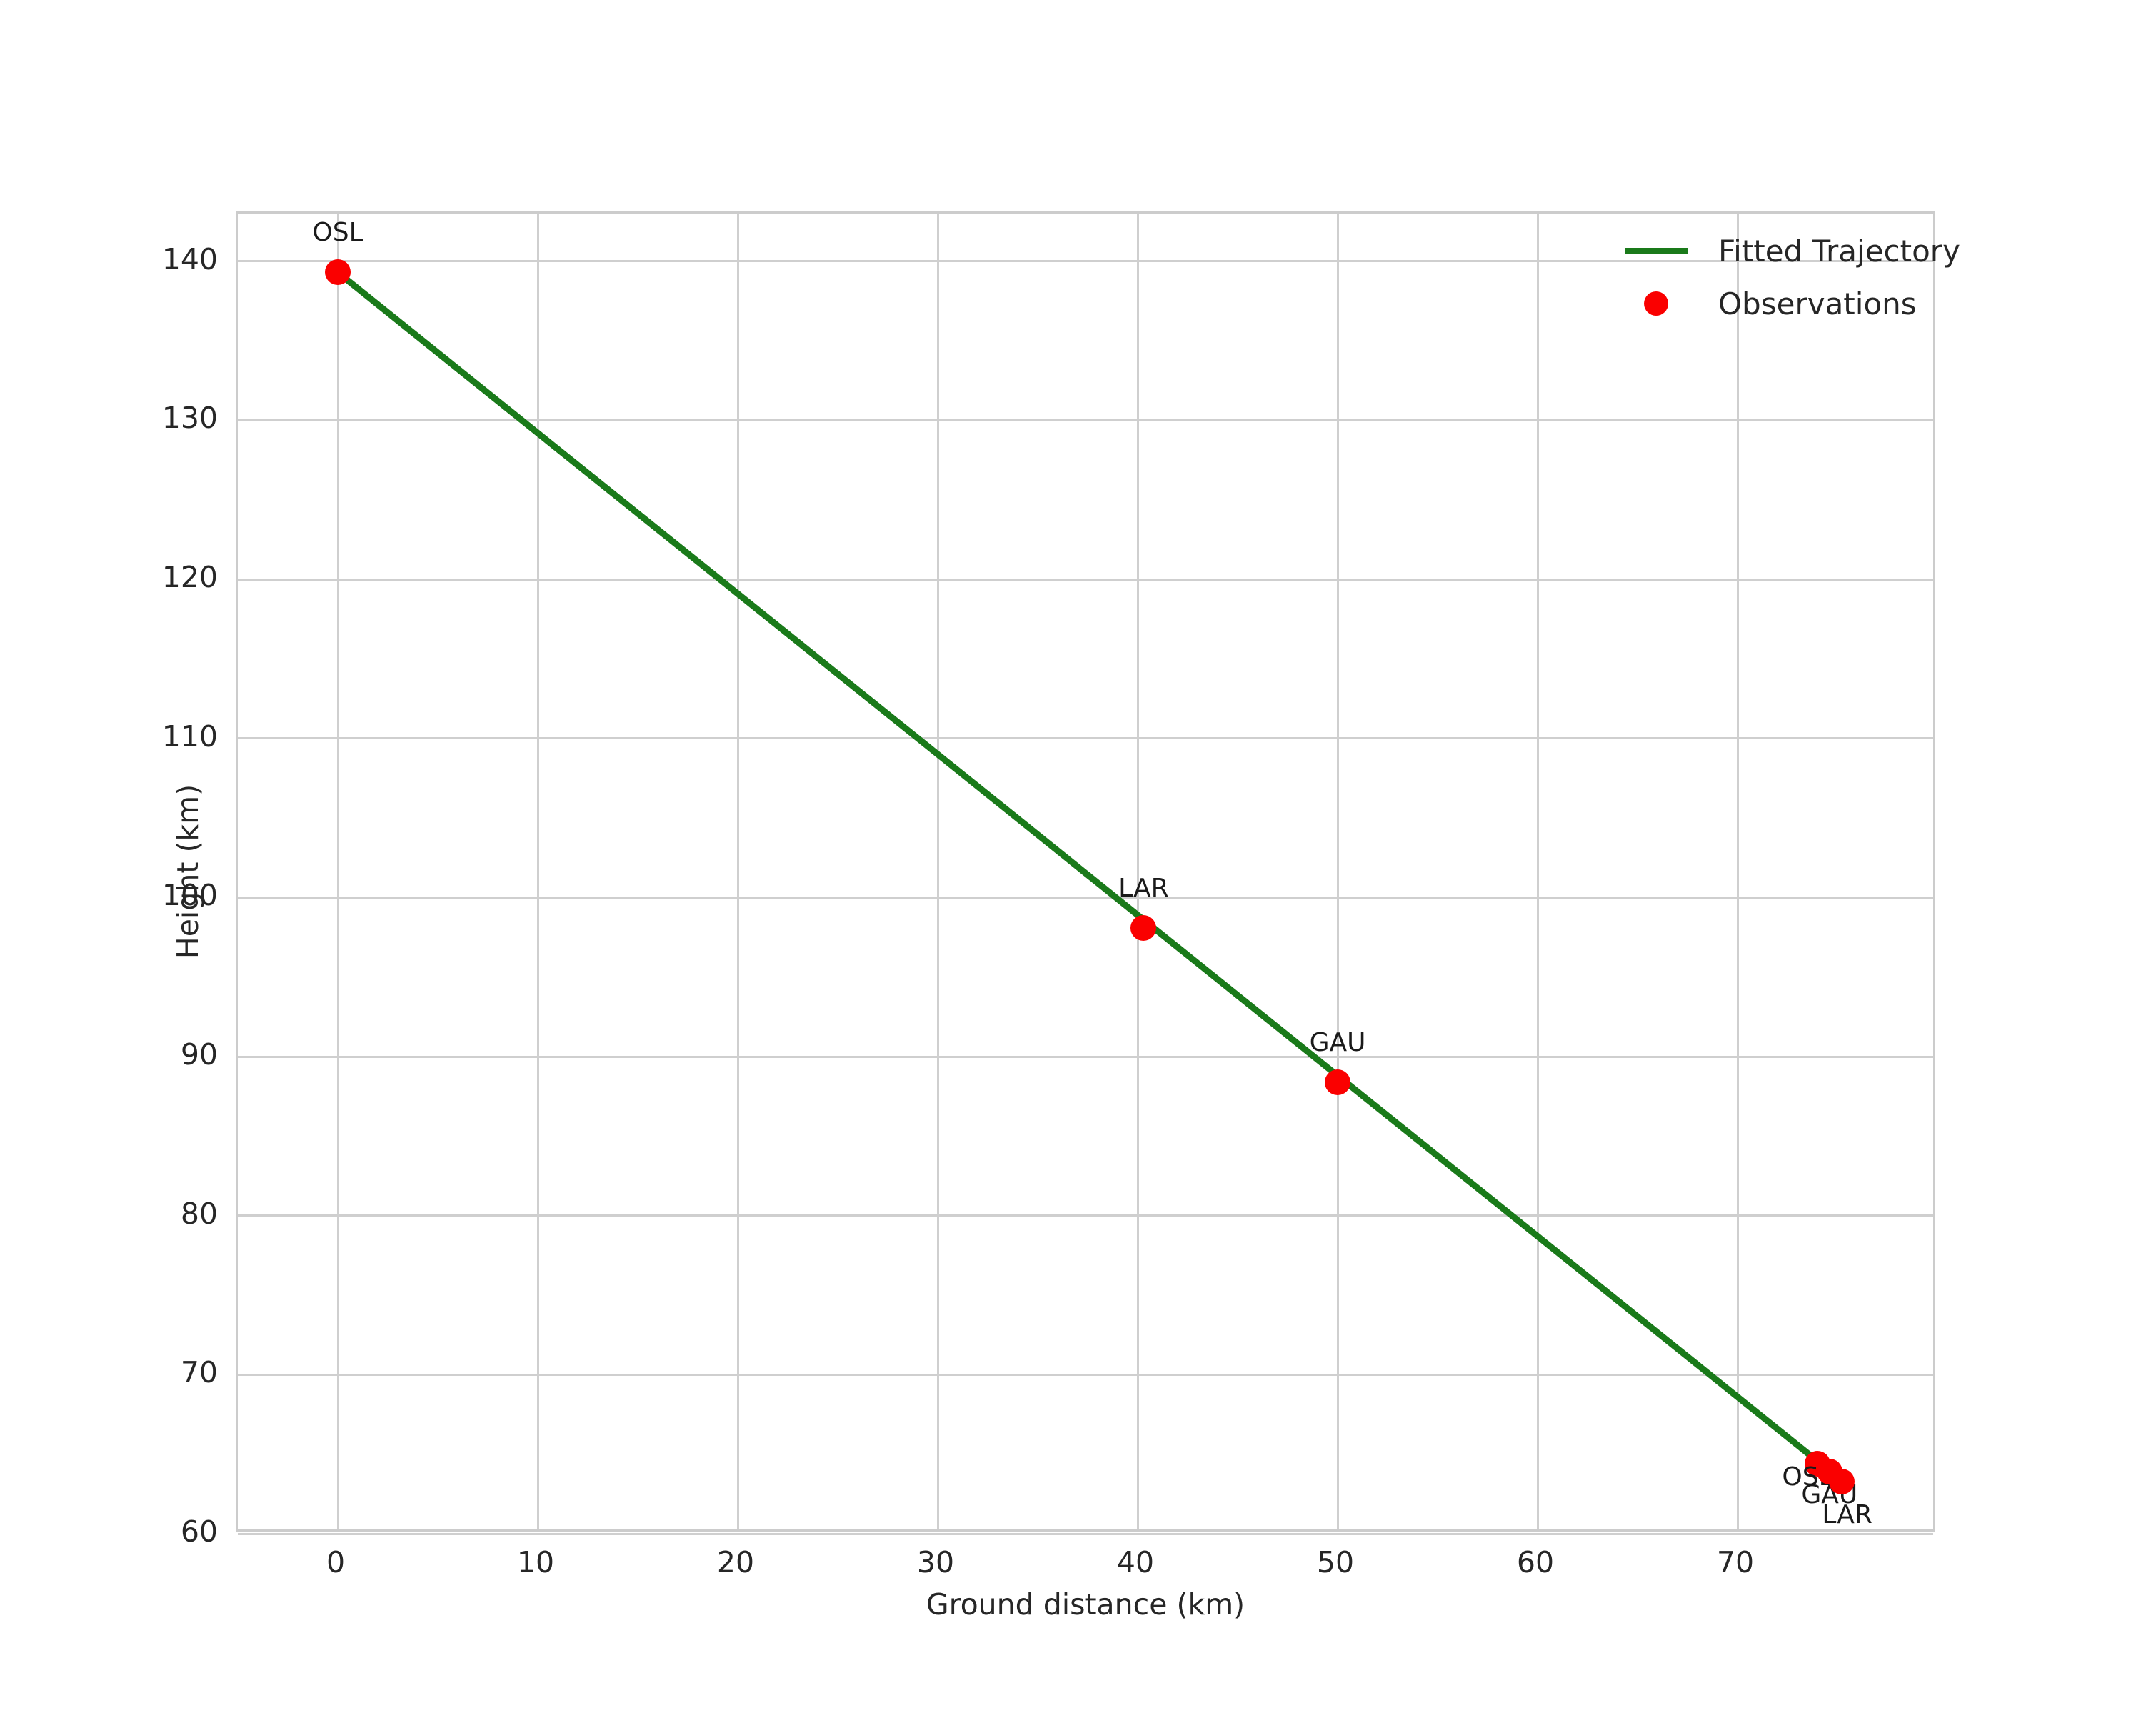  What do you see at coordinates (736, 1562) in the screenshot?
I see `x-tick-label: 20` at bounding box center [736, 1562].